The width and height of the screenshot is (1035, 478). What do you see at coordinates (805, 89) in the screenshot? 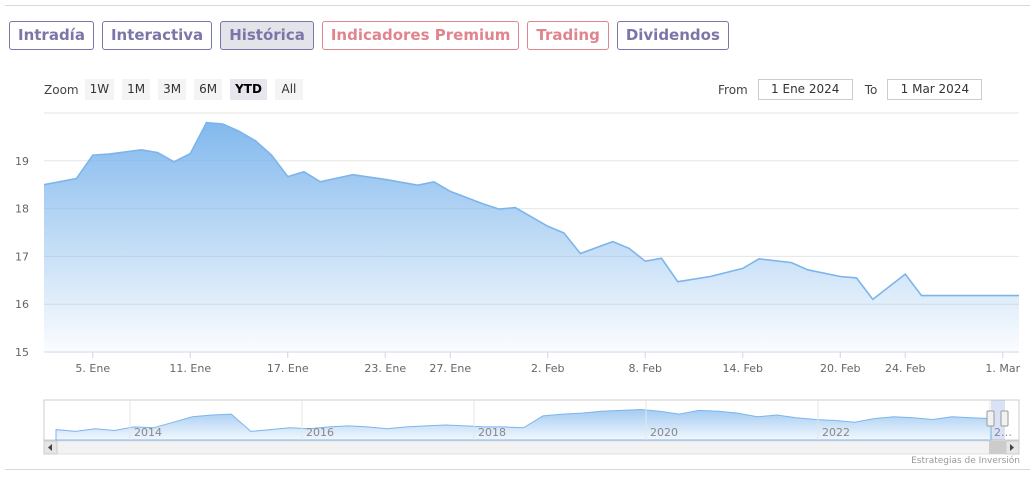
I see `from-date-input: 1 Ene 2024` at bounding box center [805, 89].